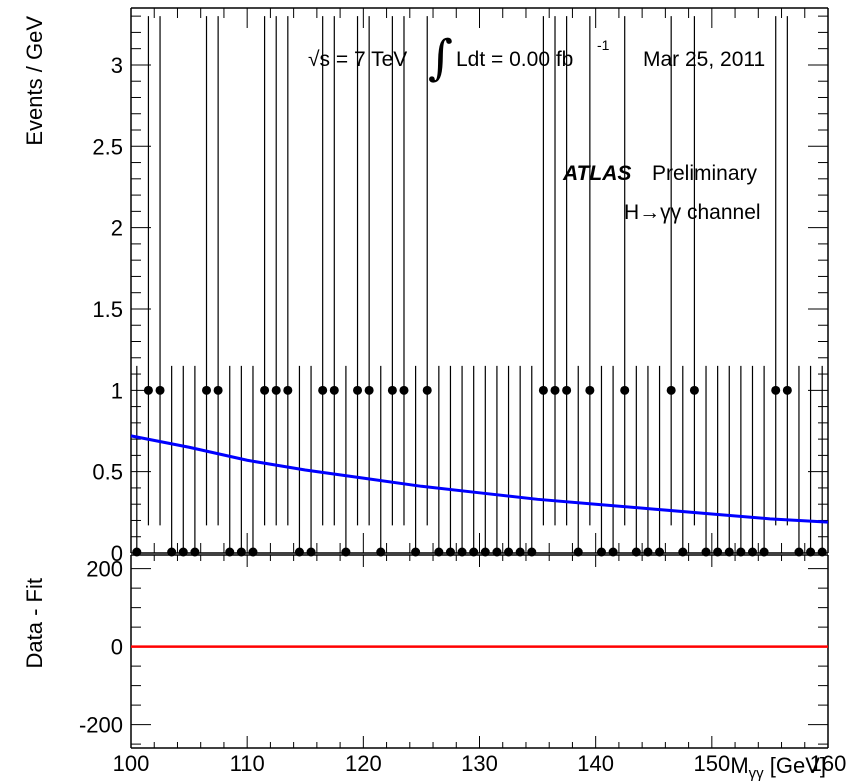 This screenshot has width=852, height=782. Describe the element at coordinates (705, 173) in the screenshot. I see `preliminary-label: Preliminary` at that location.